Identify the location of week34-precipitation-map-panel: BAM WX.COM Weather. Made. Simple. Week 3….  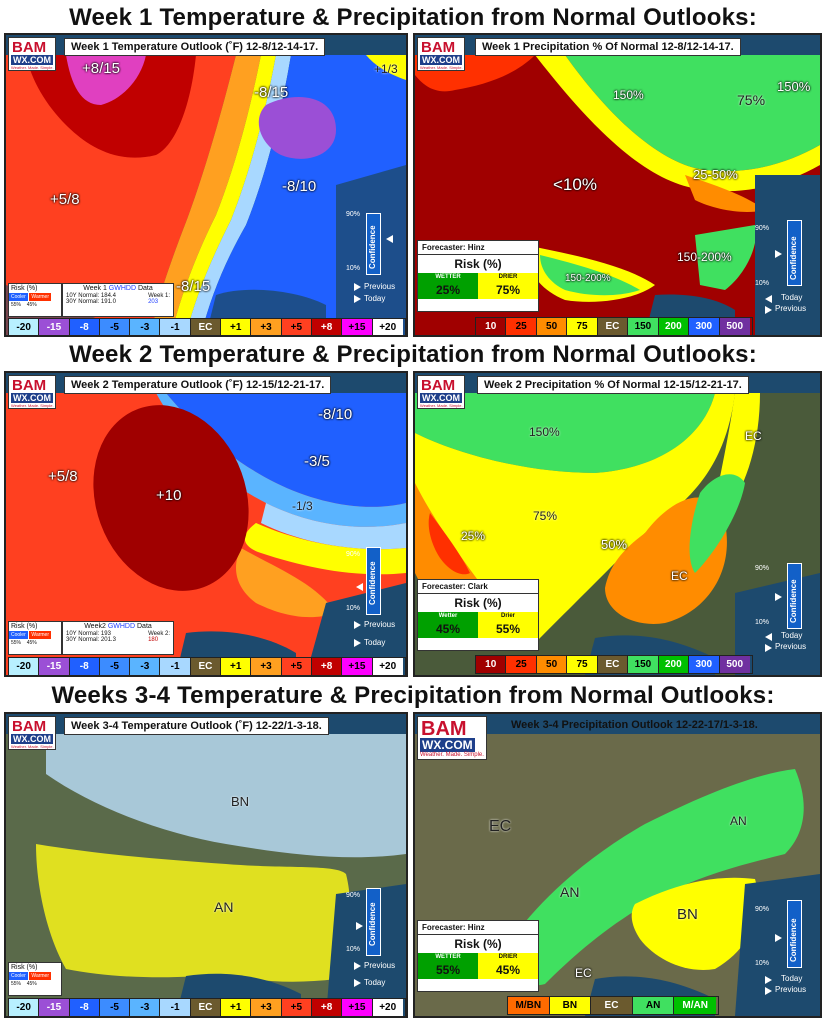
(617, 865).